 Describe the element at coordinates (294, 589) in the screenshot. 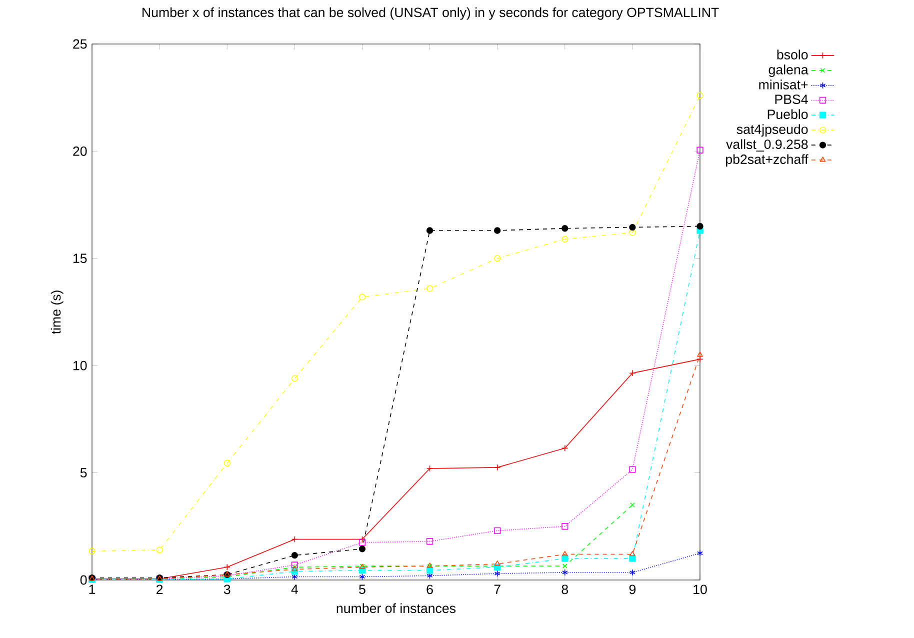

I see `x-tick-label: 4` at that location.